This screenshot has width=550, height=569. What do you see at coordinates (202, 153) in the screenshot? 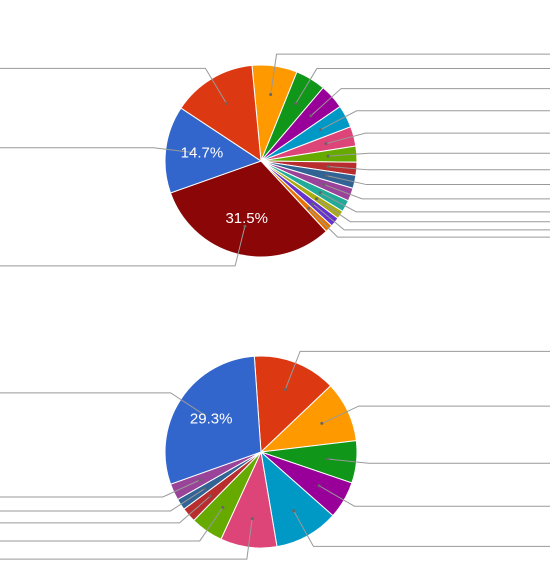
I see `slice-label: 14.7%` at bounding box center [202, 153].